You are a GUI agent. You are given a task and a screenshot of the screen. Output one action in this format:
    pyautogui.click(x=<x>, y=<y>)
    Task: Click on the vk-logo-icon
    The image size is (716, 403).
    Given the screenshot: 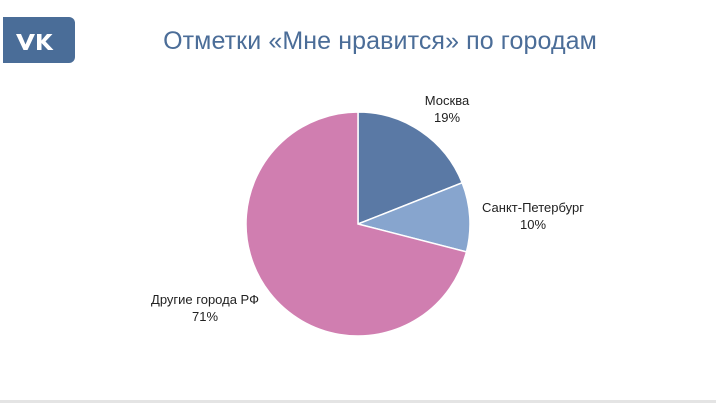 What is the action you would take?
    pyautogui.click(x=39, y=40)
    